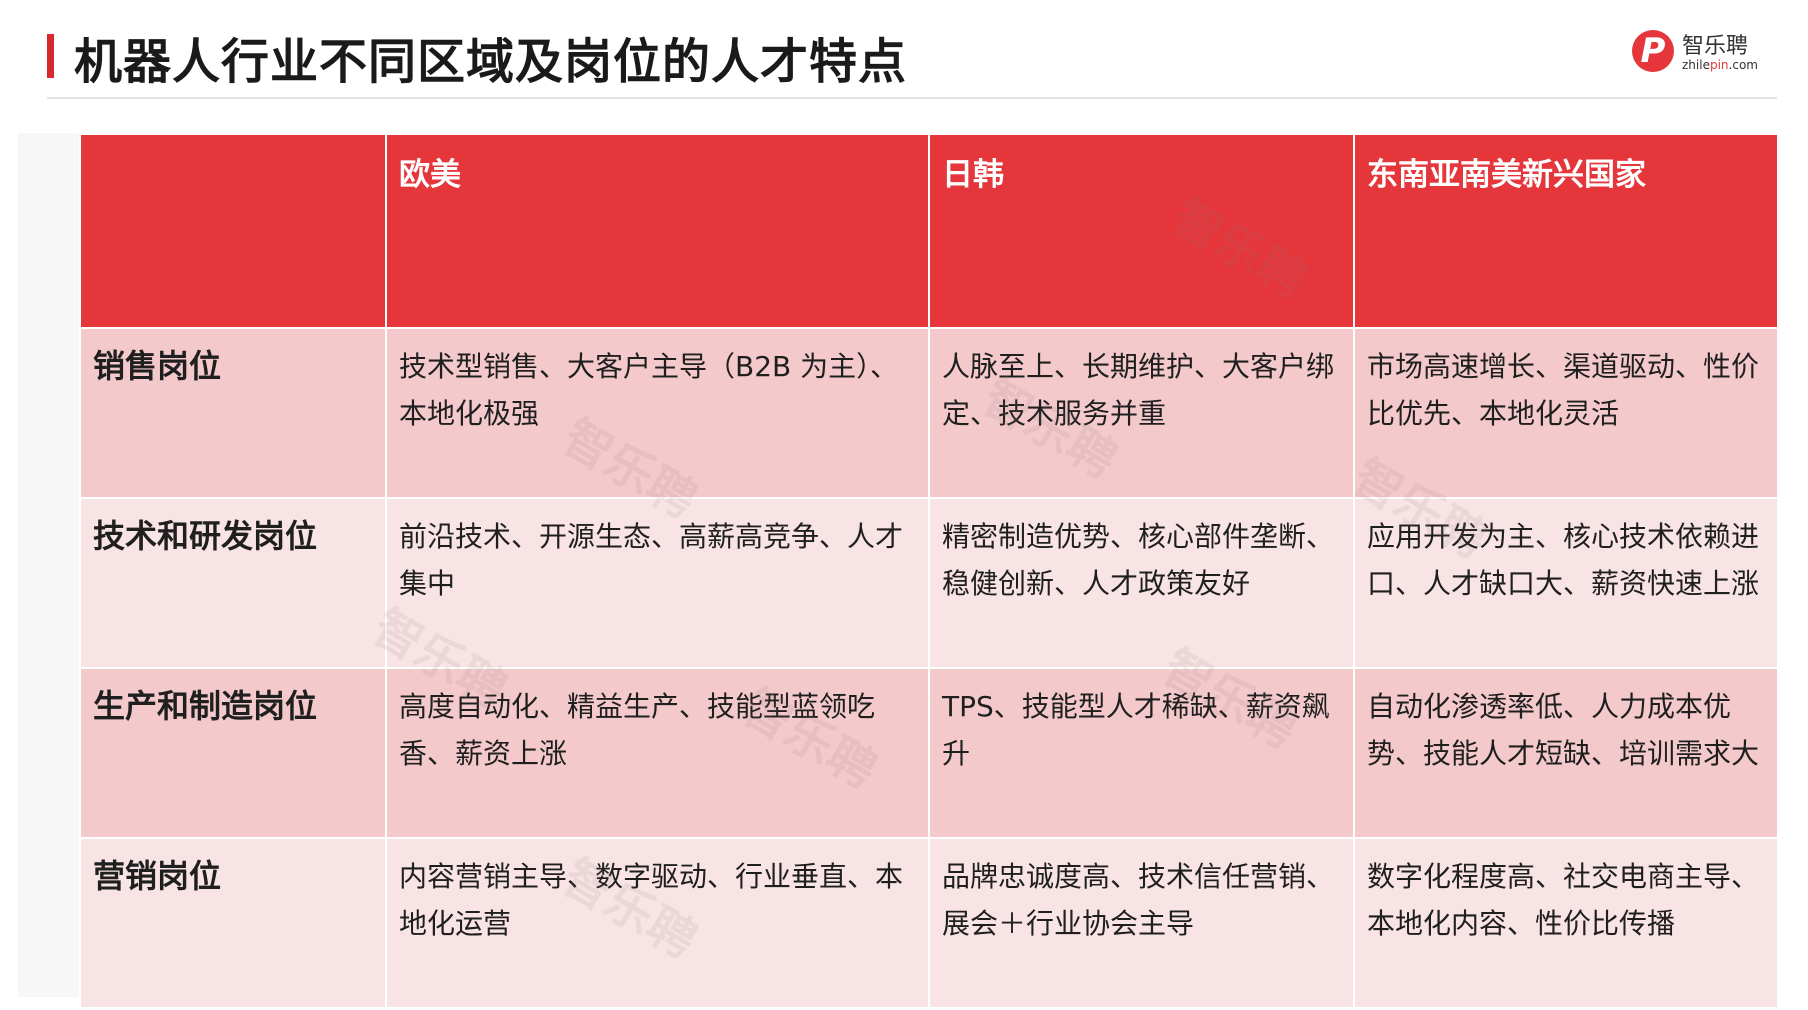  I want to click on row-label: 生产和制造岗位, so click(233, 753).